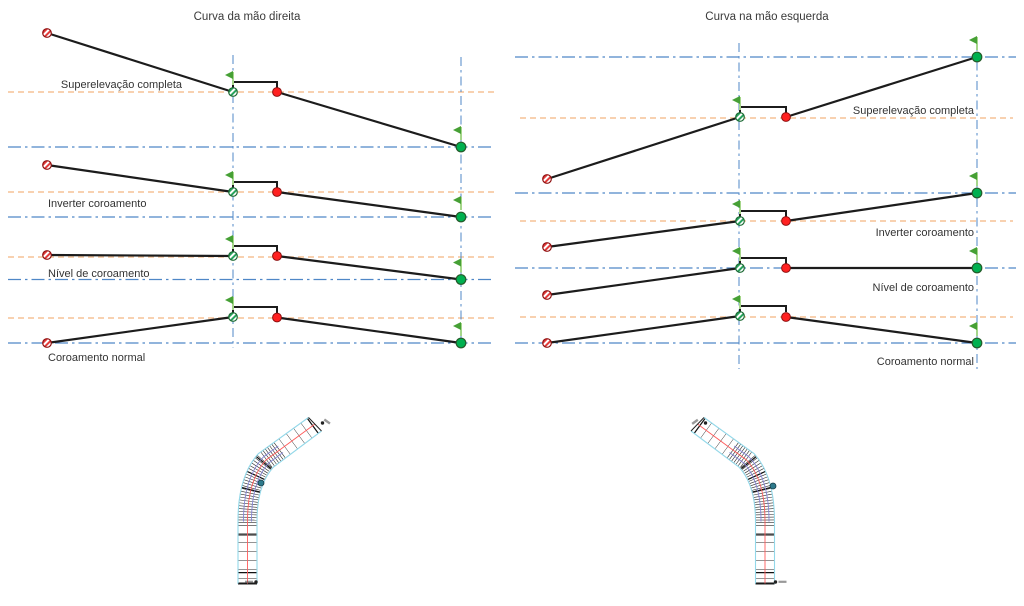  What do you see at coordinates (762, 277) in the screenshot?
I see `right-row-nivel-de-coroamento` at bounding box center [762, 277].